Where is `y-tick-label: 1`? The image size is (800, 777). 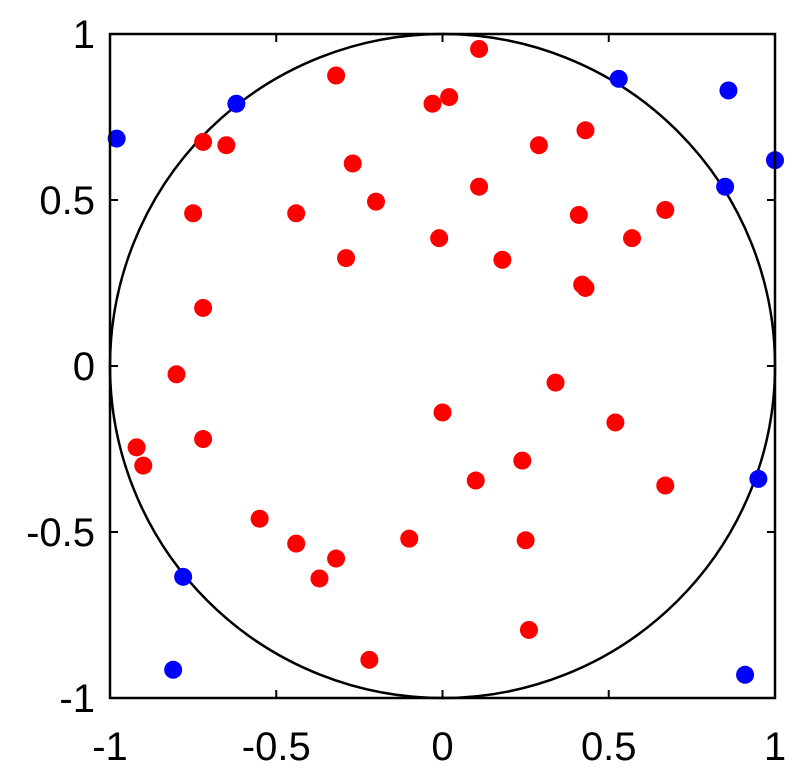
y-tick-label: 1 is located at coordinates (84, 35).